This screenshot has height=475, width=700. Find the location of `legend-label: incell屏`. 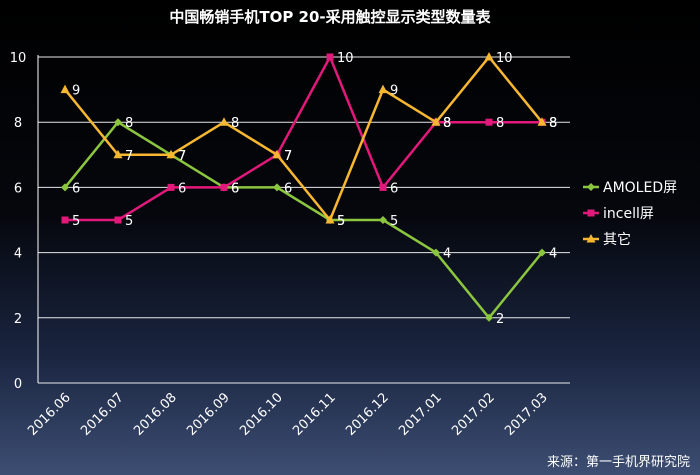

legend-label: incell屏 is located at coordinates (628, 214).